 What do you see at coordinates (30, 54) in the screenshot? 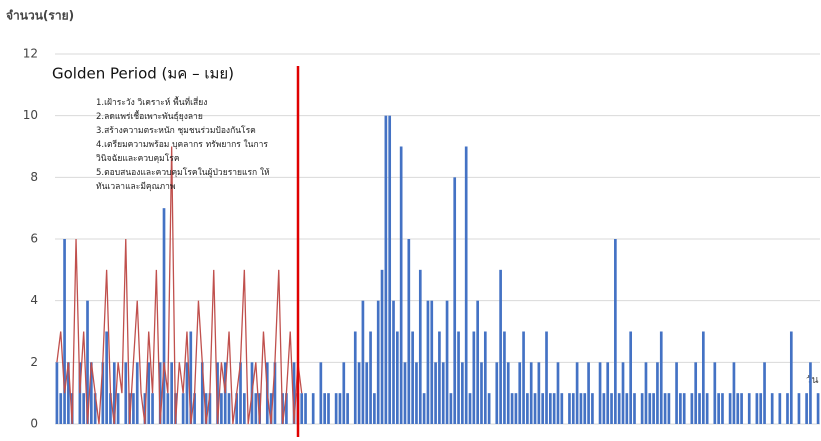
I see `y-tick-label: 12` at bounding box center [30, 54].